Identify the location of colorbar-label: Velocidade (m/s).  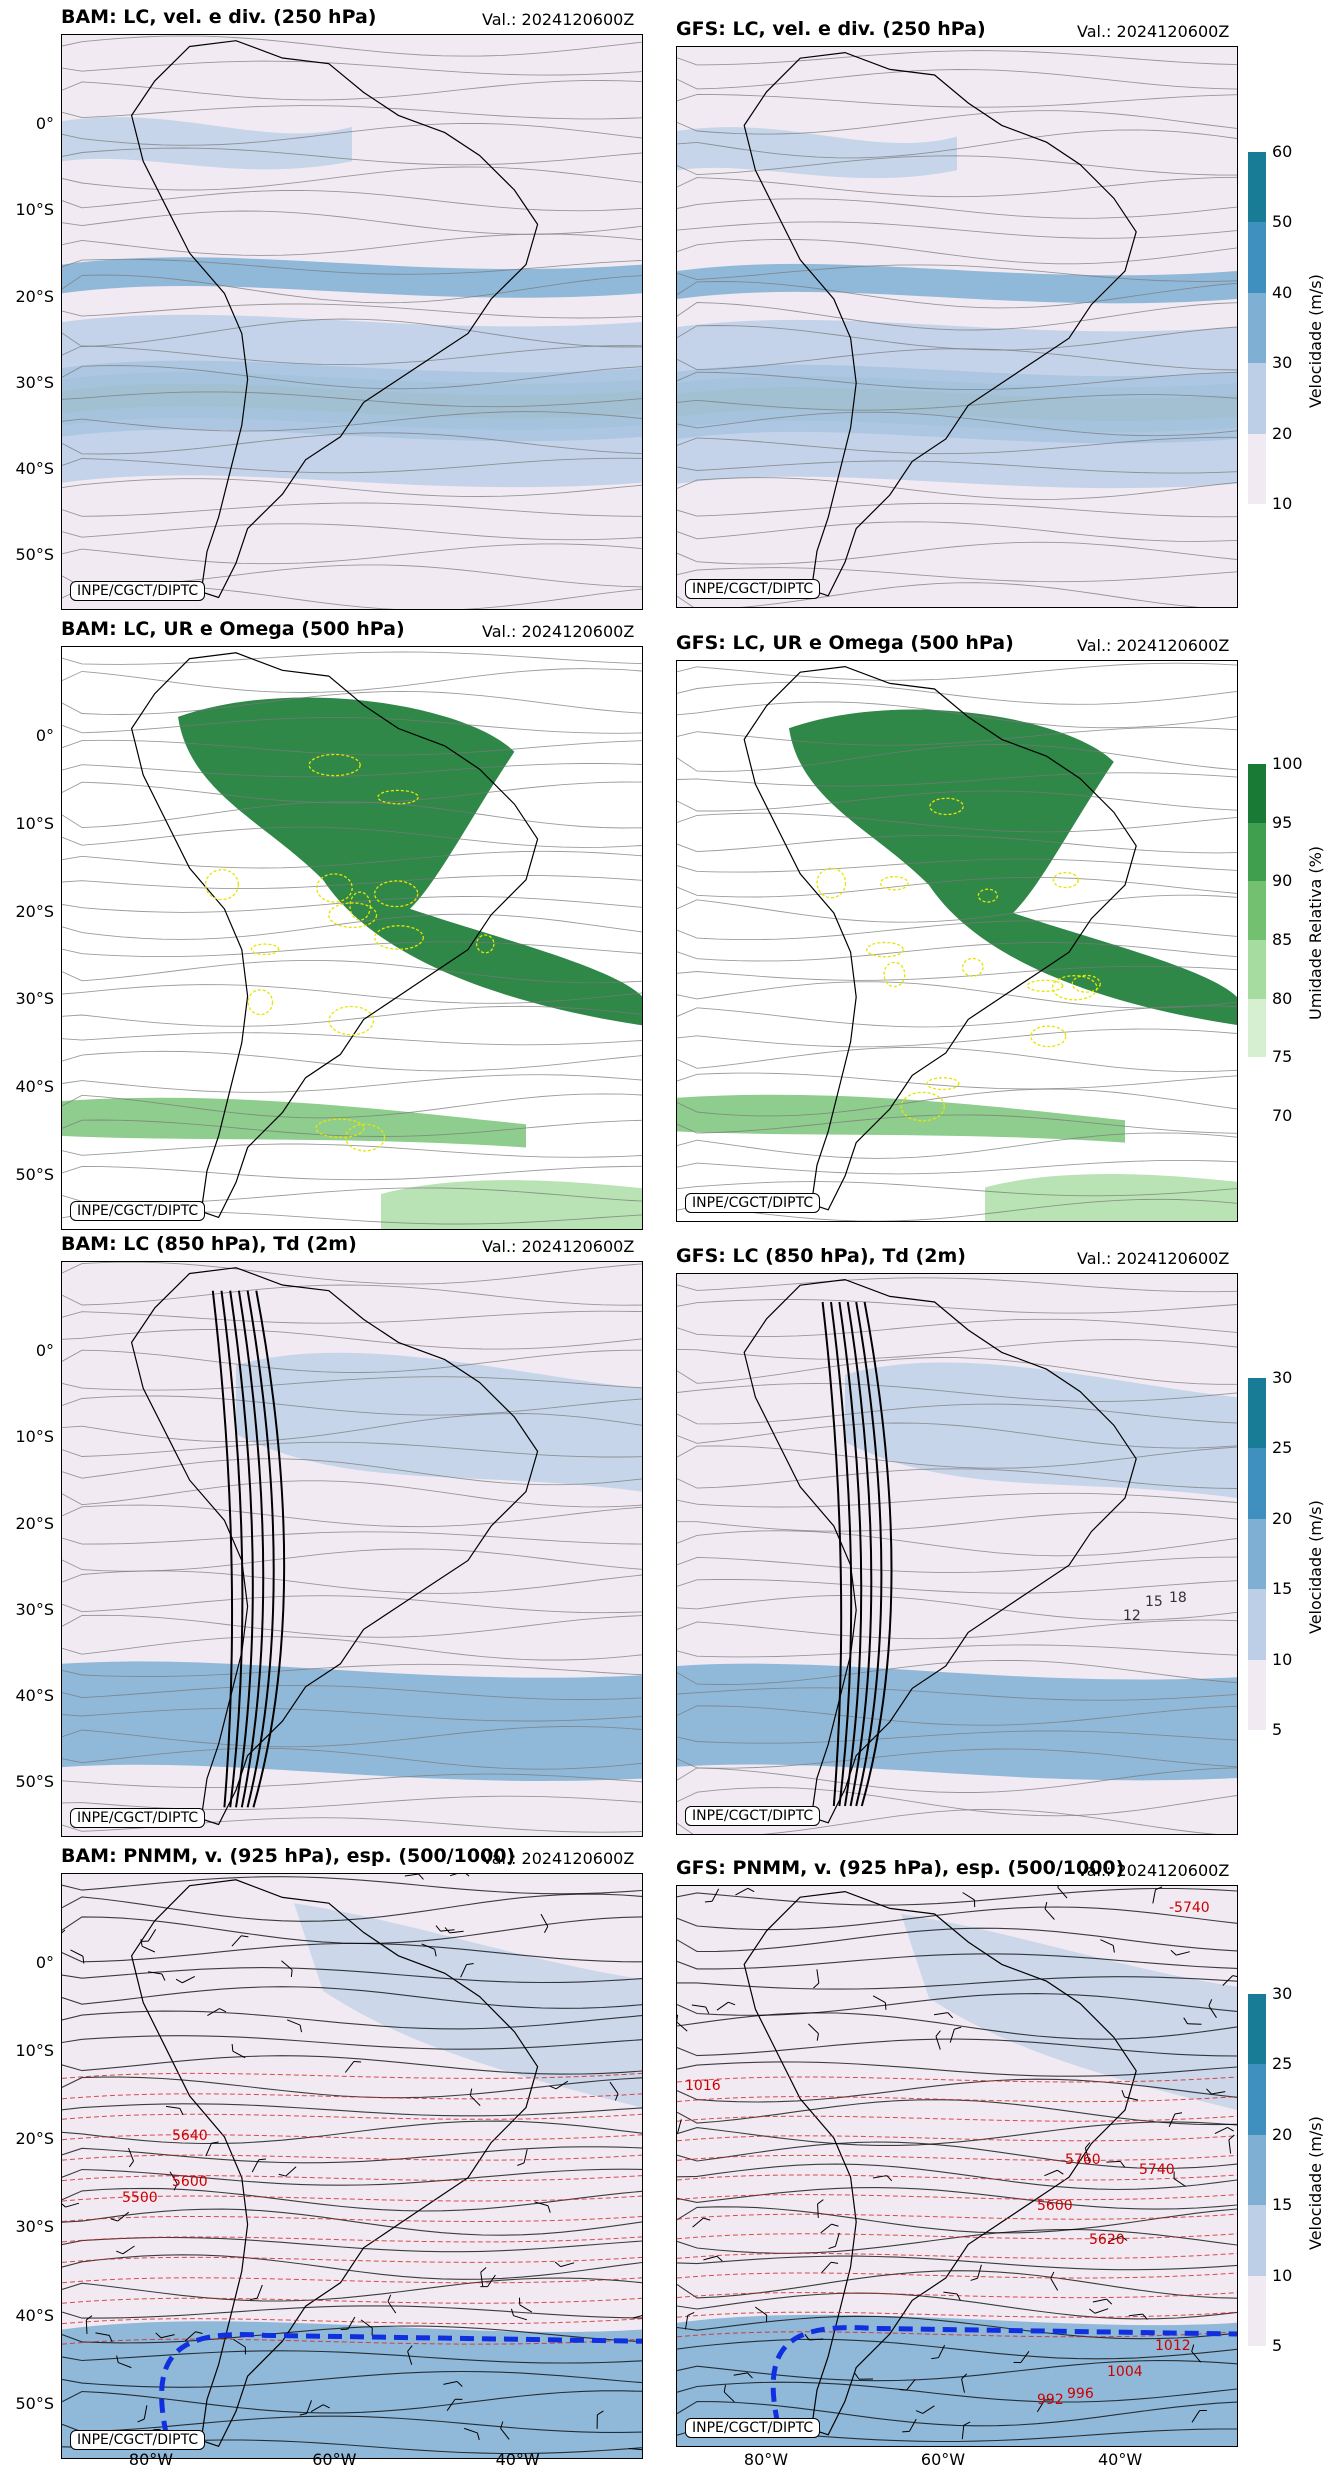
(1315, 341).